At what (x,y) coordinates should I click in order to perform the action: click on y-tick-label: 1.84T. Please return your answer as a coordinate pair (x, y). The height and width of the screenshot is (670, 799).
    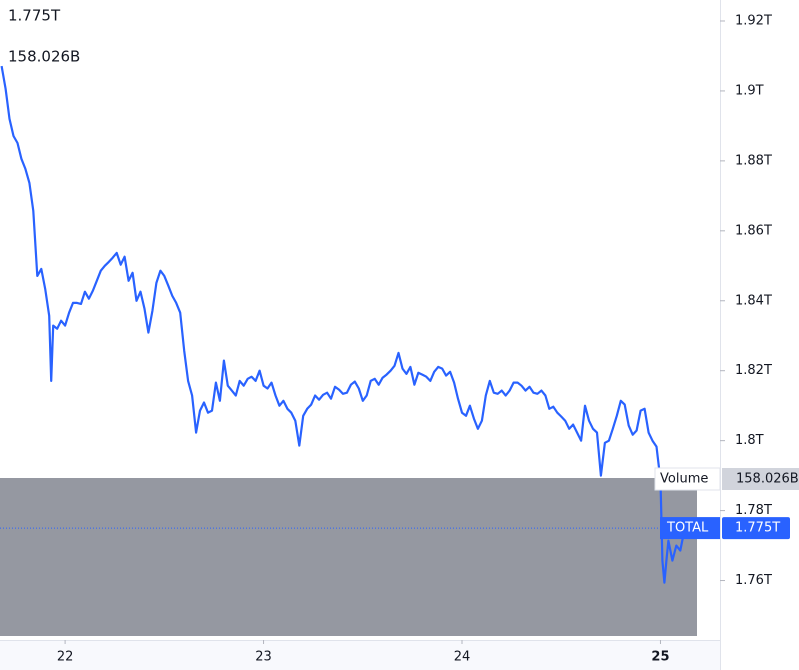
    Looking at the image, I should click on (753, 300).